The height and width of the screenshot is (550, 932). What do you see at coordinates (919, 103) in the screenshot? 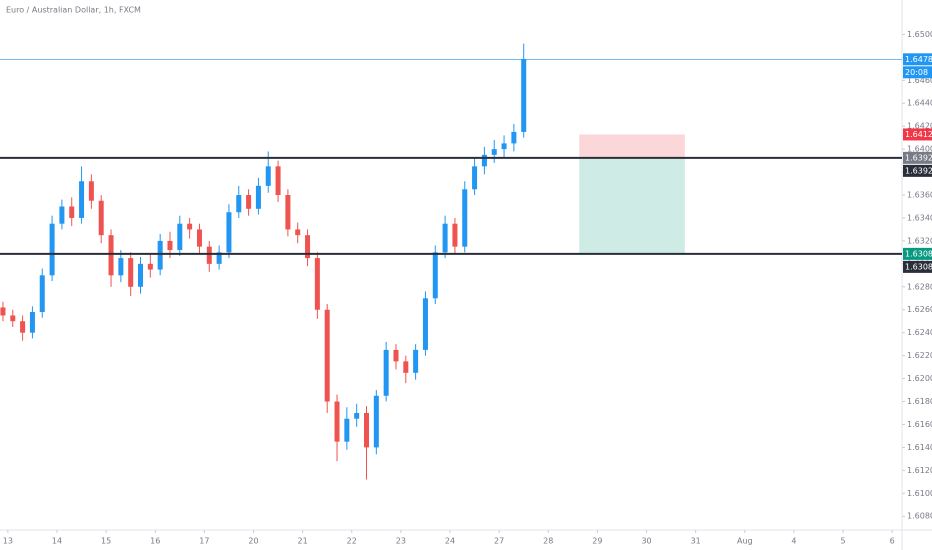
I see `y-tick-label: 1.64400` at bounding box center [919, 103].